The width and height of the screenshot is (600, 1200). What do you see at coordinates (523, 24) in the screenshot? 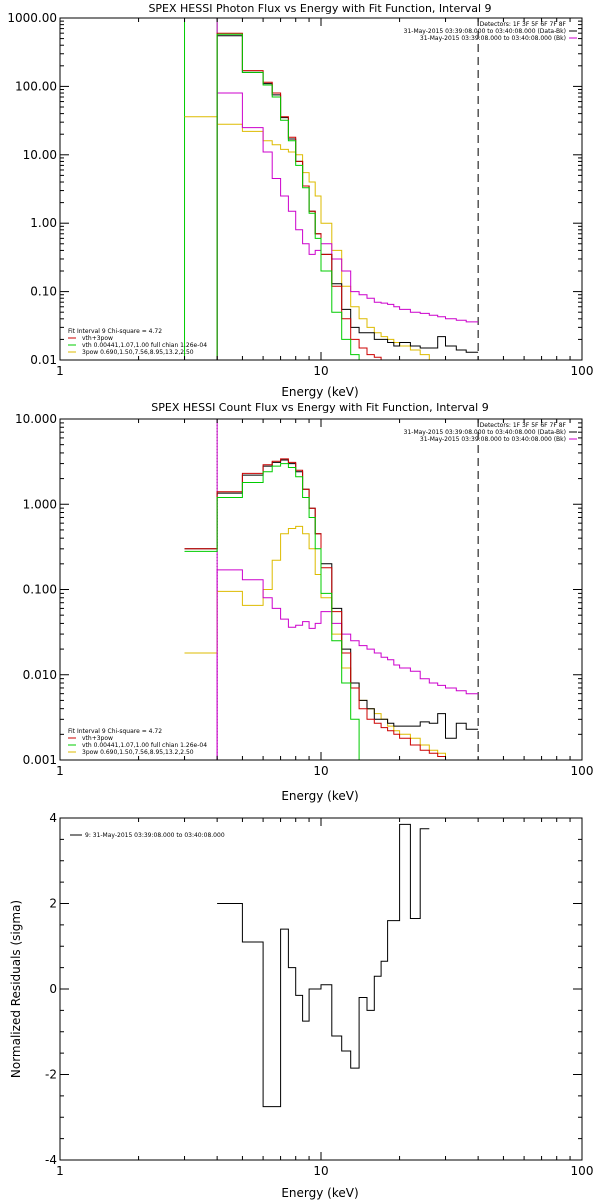
I see `photon-flux-legend-text: Detectors: 1F 3F 5F 6F 7F 8F` at bounding box center [523, 24].